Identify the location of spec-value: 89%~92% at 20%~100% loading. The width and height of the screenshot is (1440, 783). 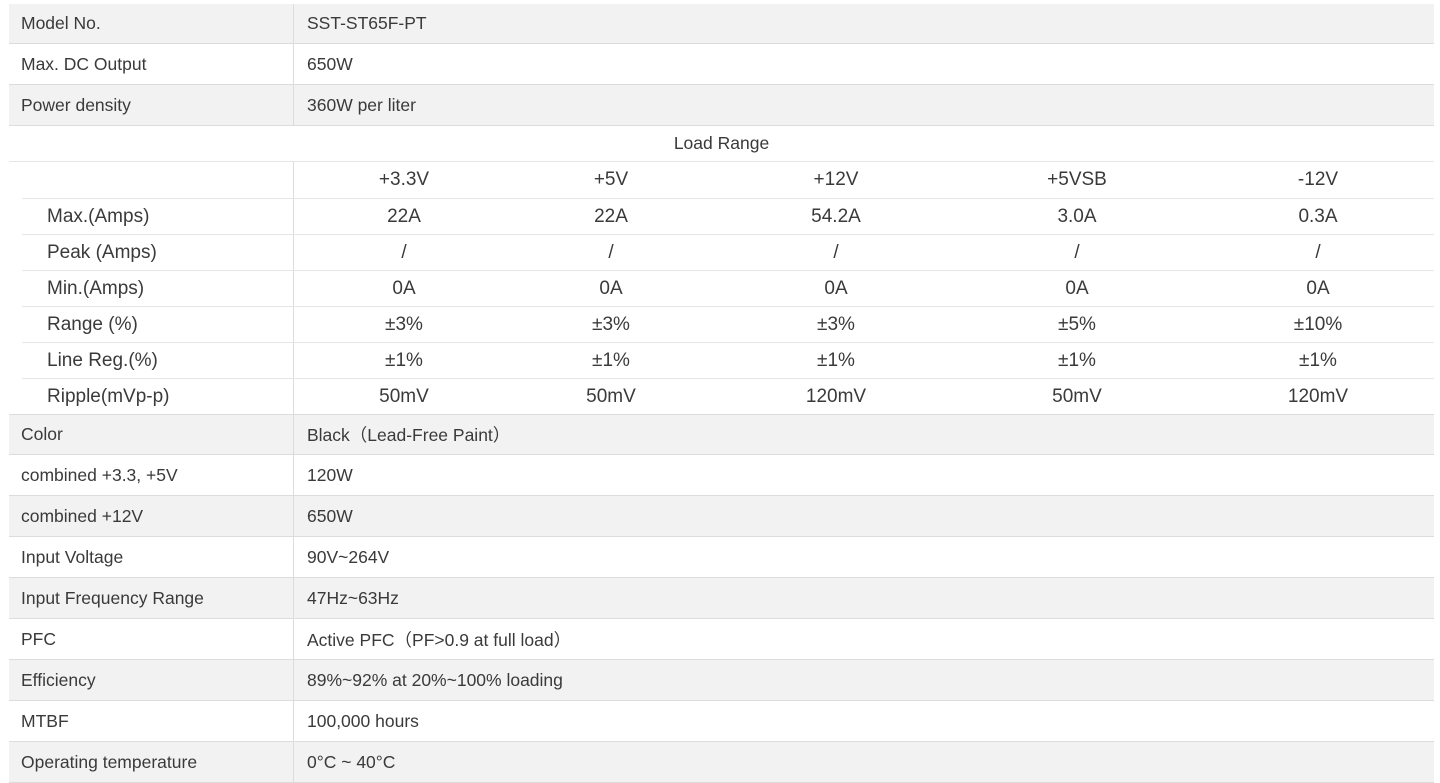
(435, 679).